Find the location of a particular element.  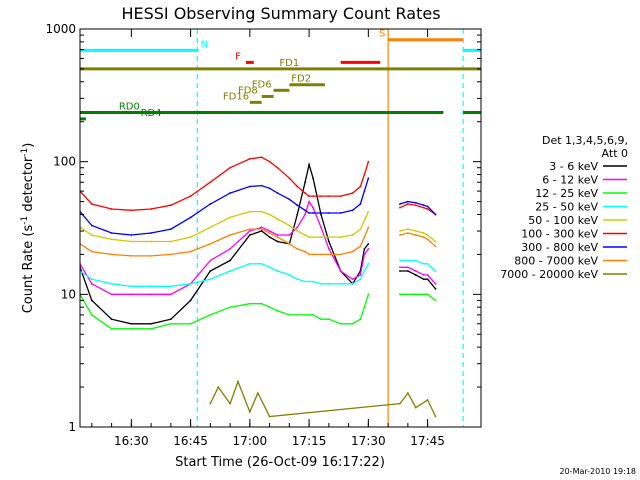

legend-label-8: 7000 - 20000 keV is located at coordinates (549, 274).